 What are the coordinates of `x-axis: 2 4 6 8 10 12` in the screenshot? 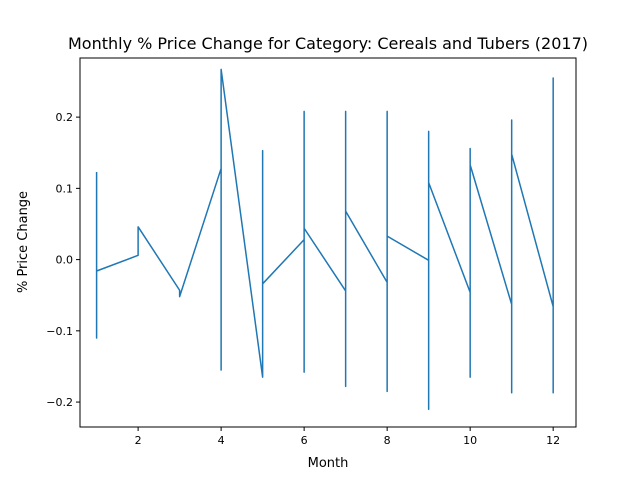 It's located at (347, 437).